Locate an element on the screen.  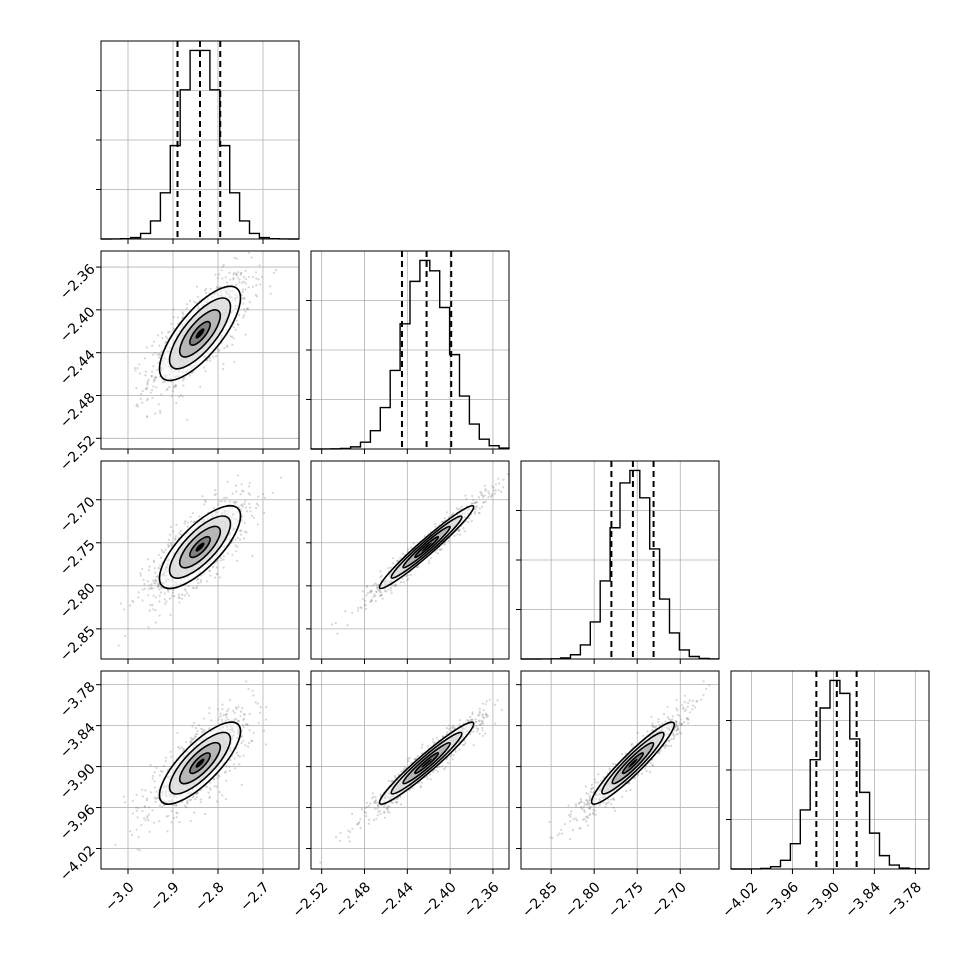
panel-frame is located at coordinates (200, 560).